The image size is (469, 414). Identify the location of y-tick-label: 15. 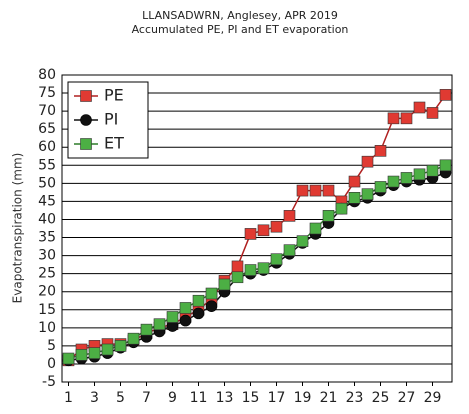
(47, 310).